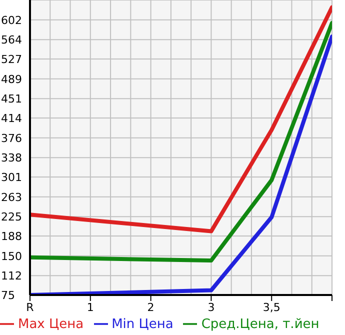 This screenshot has width=345, height=335. I want to click on y-tick-label: 225, so click(11, 217).